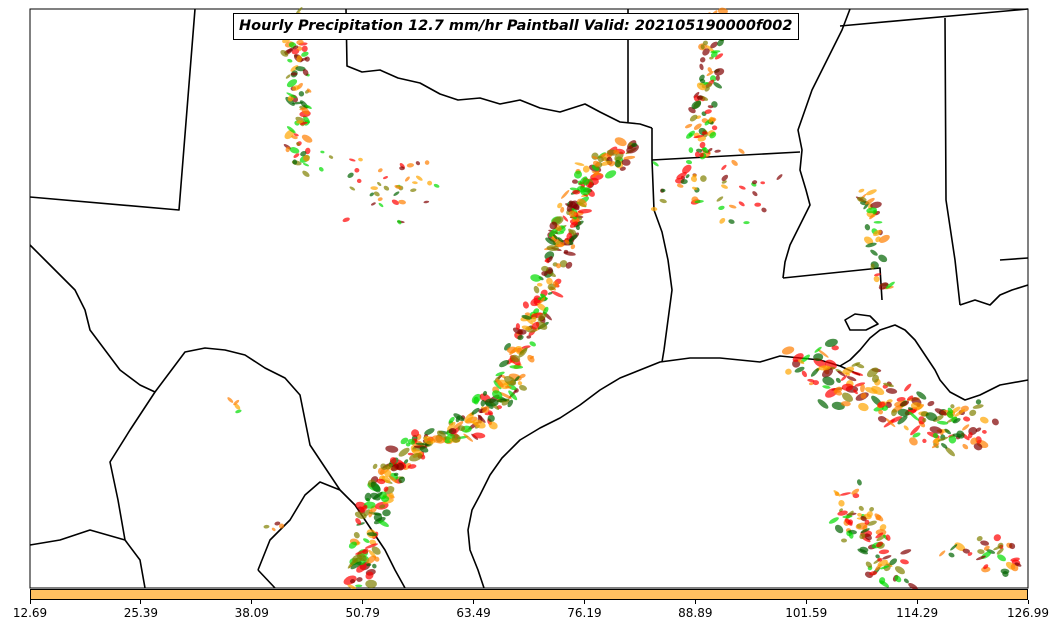 The image size is (1062, 633). Describe the element at coordinates (994, 295) in the screenshot. I see `coastline-alabama` at that location.